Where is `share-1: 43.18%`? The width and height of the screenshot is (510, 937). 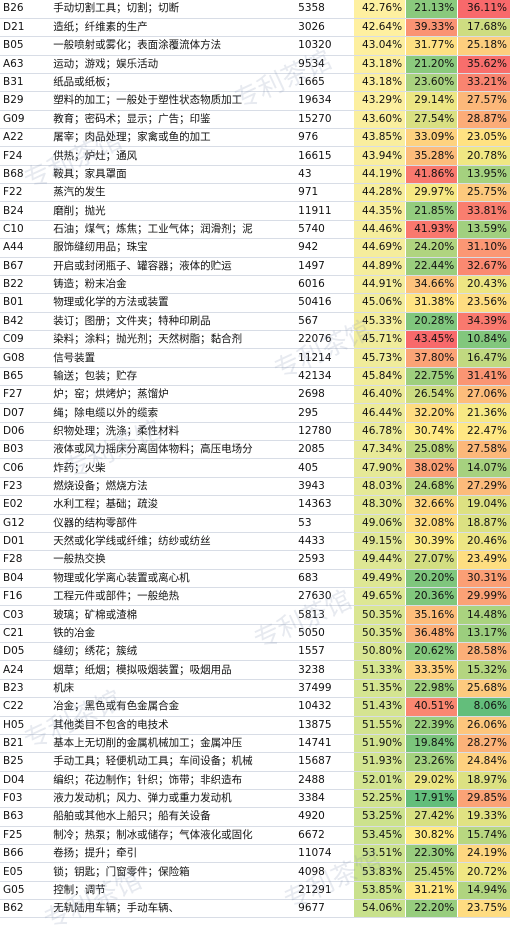
share-1: 43.18% is located at coordinates (379, 83).